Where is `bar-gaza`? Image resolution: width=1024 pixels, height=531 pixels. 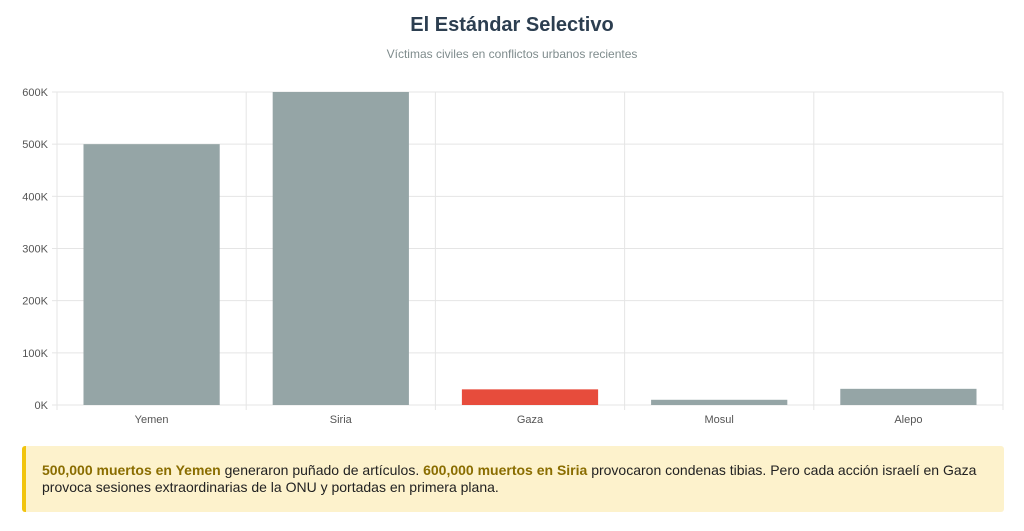
bar-gaza is located at coordinates (530, 397).